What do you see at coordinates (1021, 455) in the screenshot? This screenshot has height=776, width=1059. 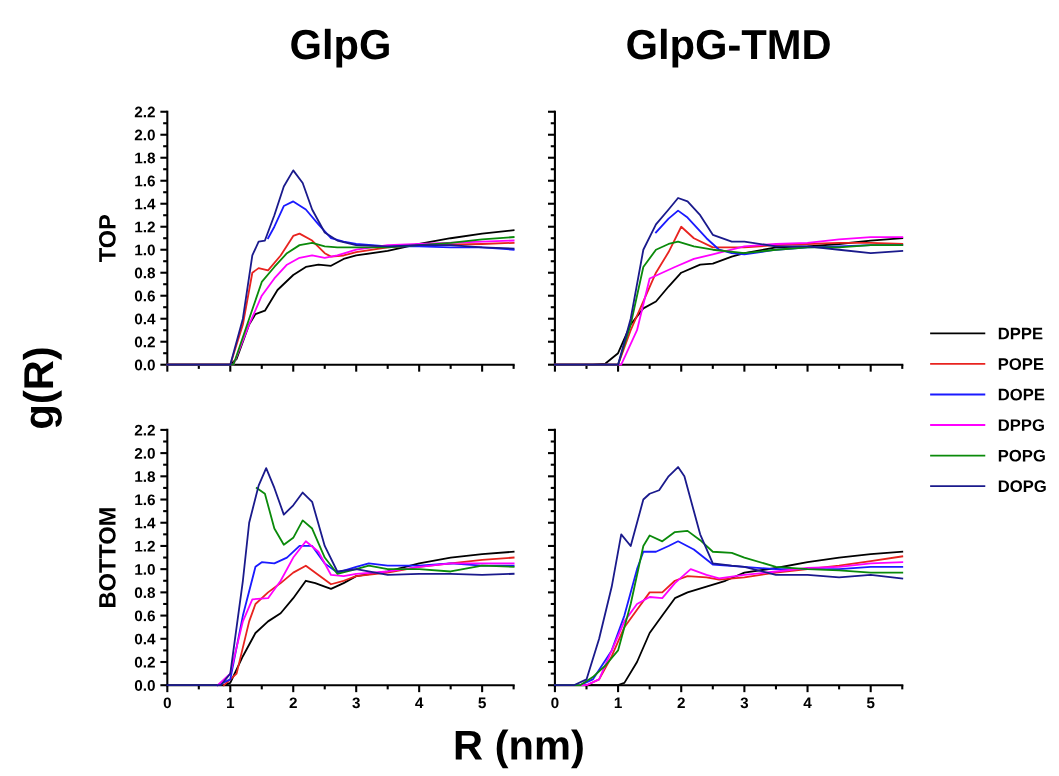 I see `legend-label: POPG` at bounding box center [1021, 455].